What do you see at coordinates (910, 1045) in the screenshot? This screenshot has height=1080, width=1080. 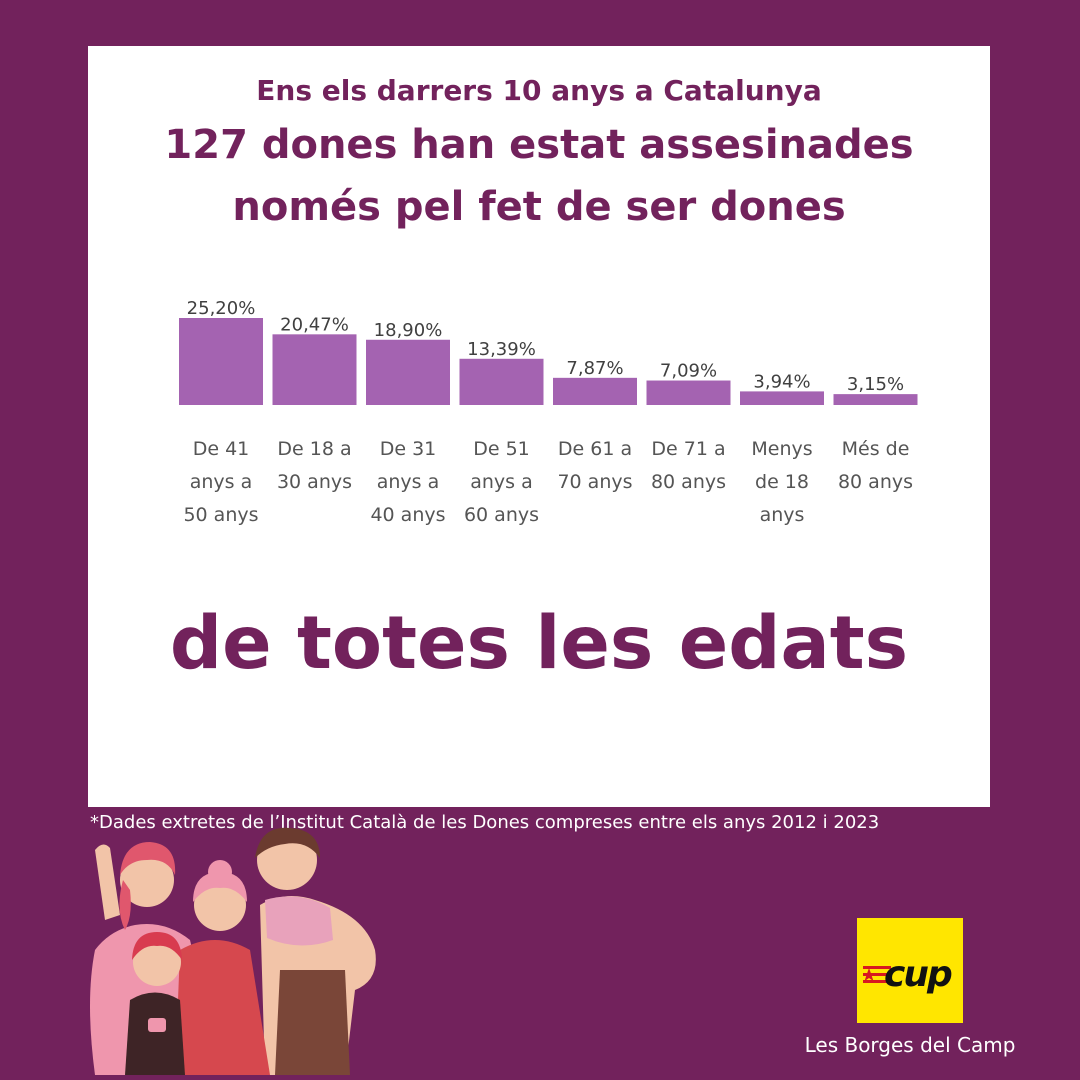 I see `location-label: Les Borges del Camp` at bounding box center [910, 1045].